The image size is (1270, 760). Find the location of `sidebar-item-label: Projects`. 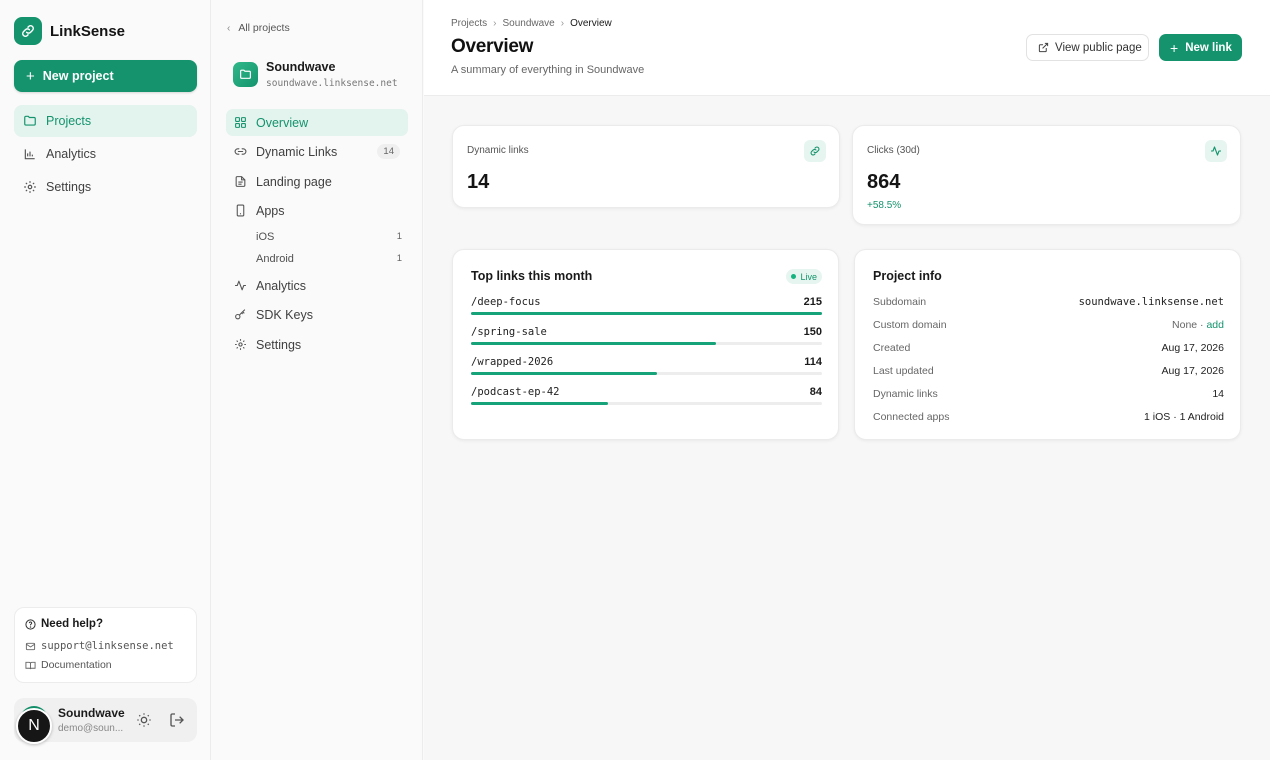

sidebar-item-label: Projects is located at coordinates (69, 121).